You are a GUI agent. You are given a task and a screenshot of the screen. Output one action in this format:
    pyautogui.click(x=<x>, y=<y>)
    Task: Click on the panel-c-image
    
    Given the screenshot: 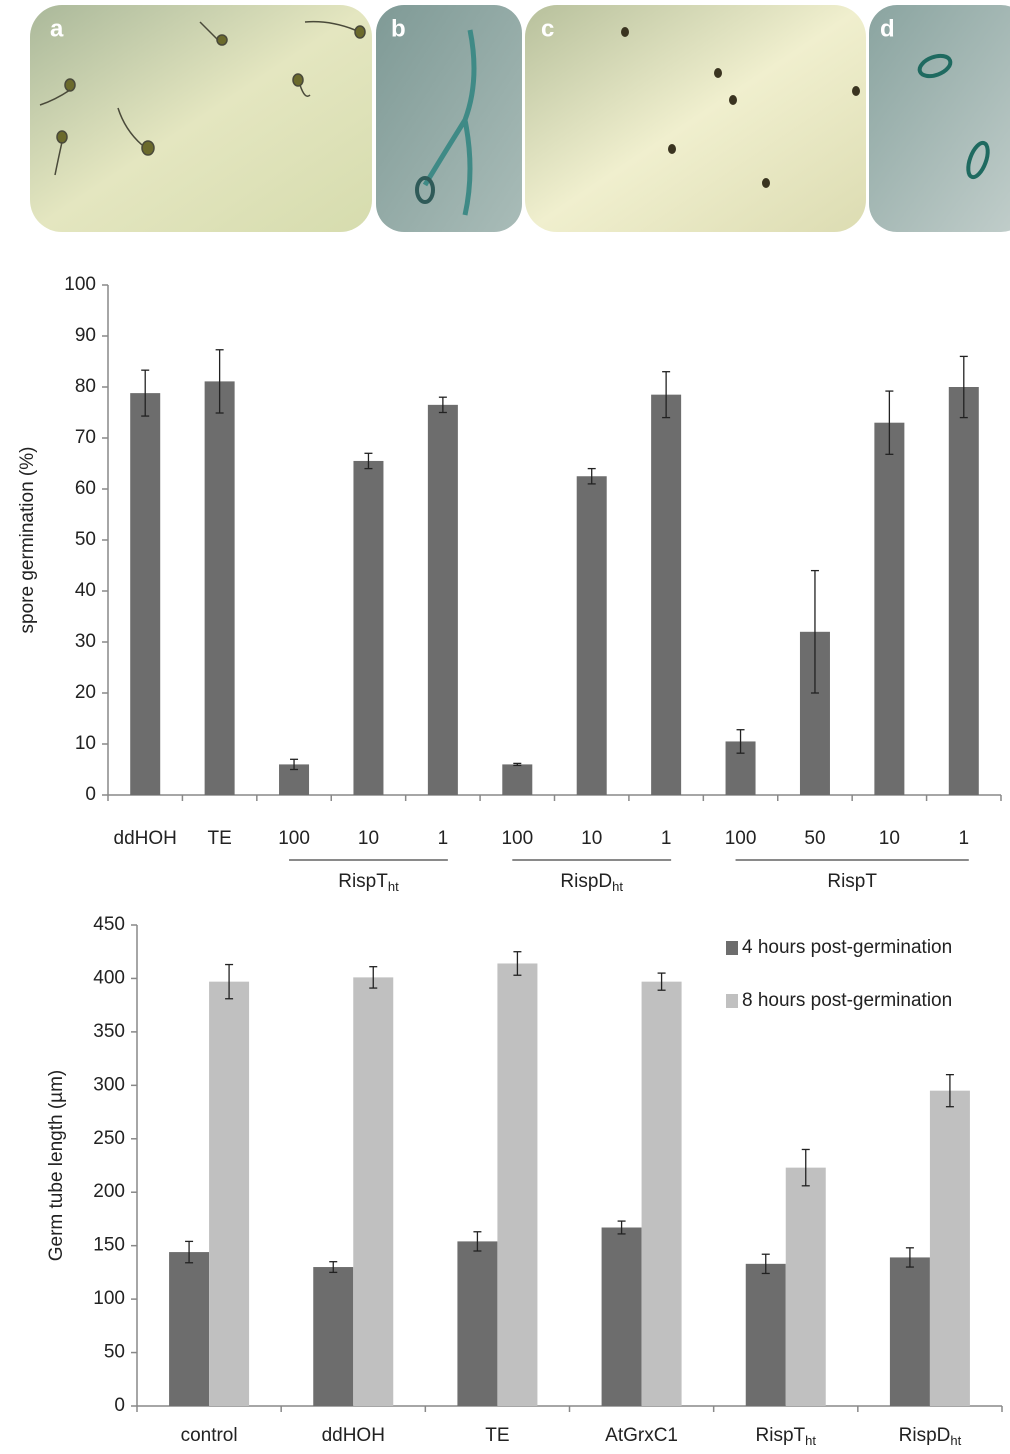 What is the action you would take?
    pyautogui.click(x=695, y=118)
    